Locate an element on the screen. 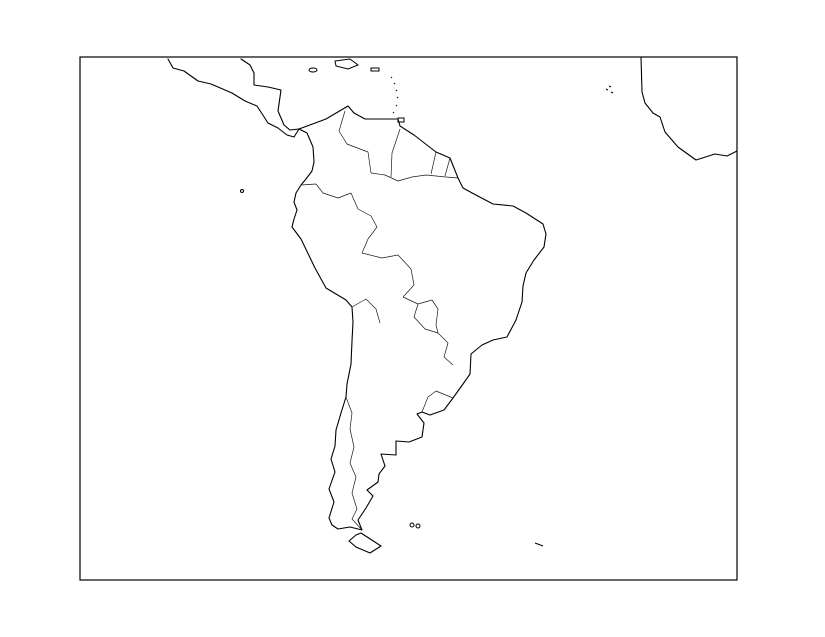  island-puerto-rico is located at coordinates (375, 69).